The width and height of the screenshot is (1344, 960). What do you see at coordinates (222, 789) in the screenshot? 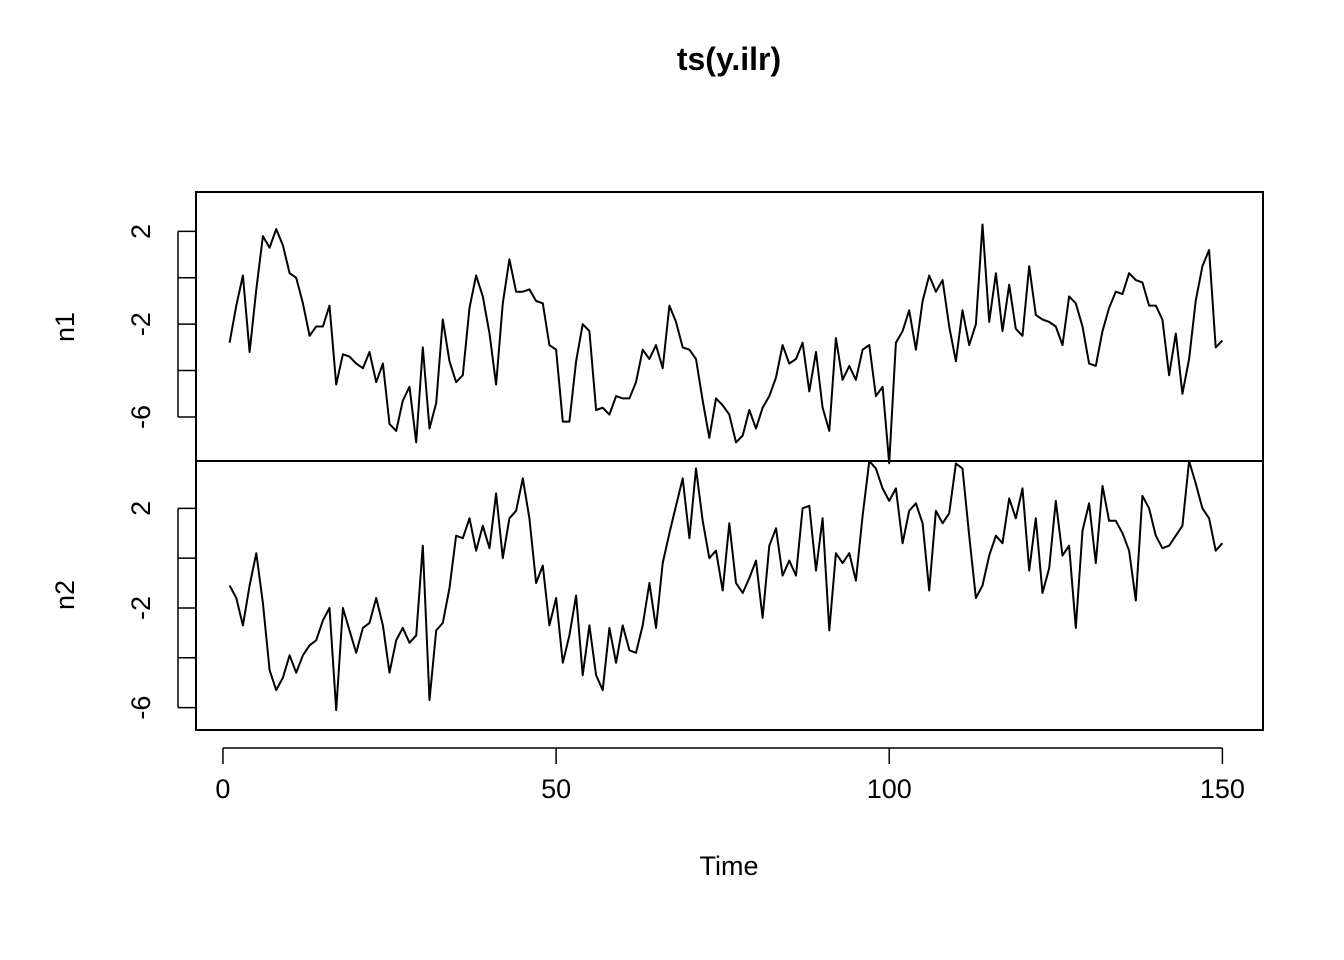
I see `x-tick-label: 0` at bounding box center [222, 789].